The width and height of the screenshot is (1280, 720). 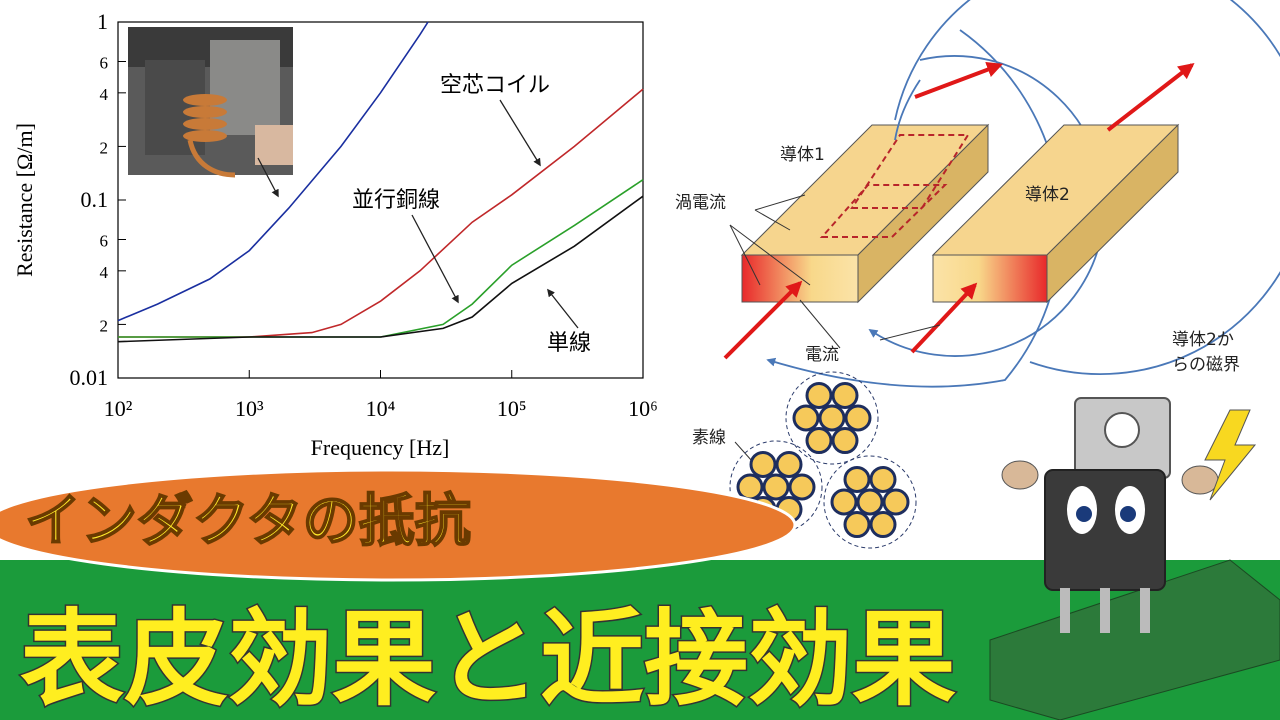 What do you see at coordinates (569, 343) in the screenshot?
I see `series-label: 単線` at bounding box center [569, 343].